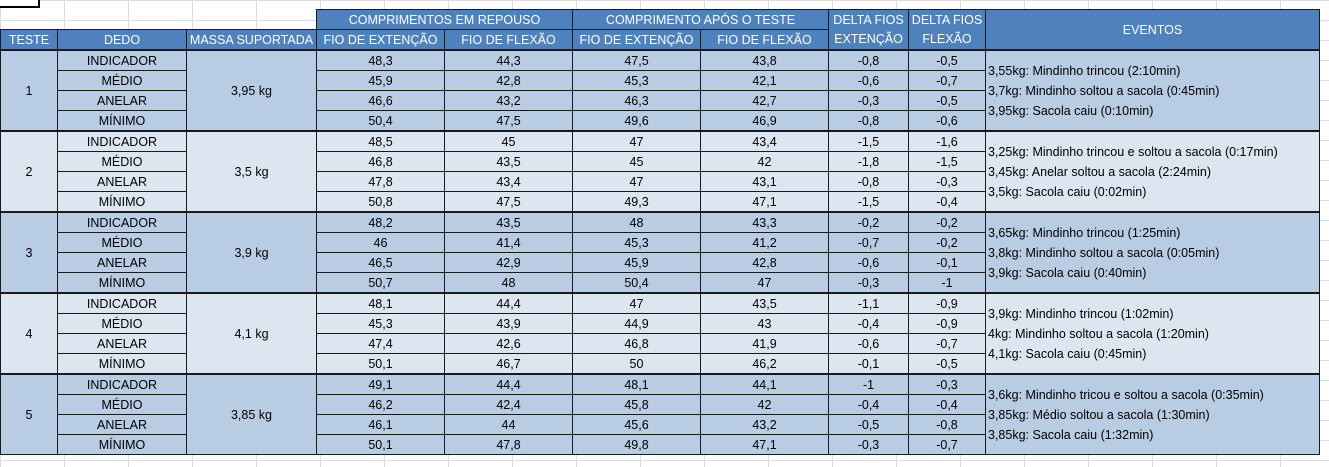 Image resolution: width=1329 pixels, height=467 pixels. Describe the element at coordinates (508, 60) in the screenshot. I see `cell-rep-flex: 44,3` at that location.